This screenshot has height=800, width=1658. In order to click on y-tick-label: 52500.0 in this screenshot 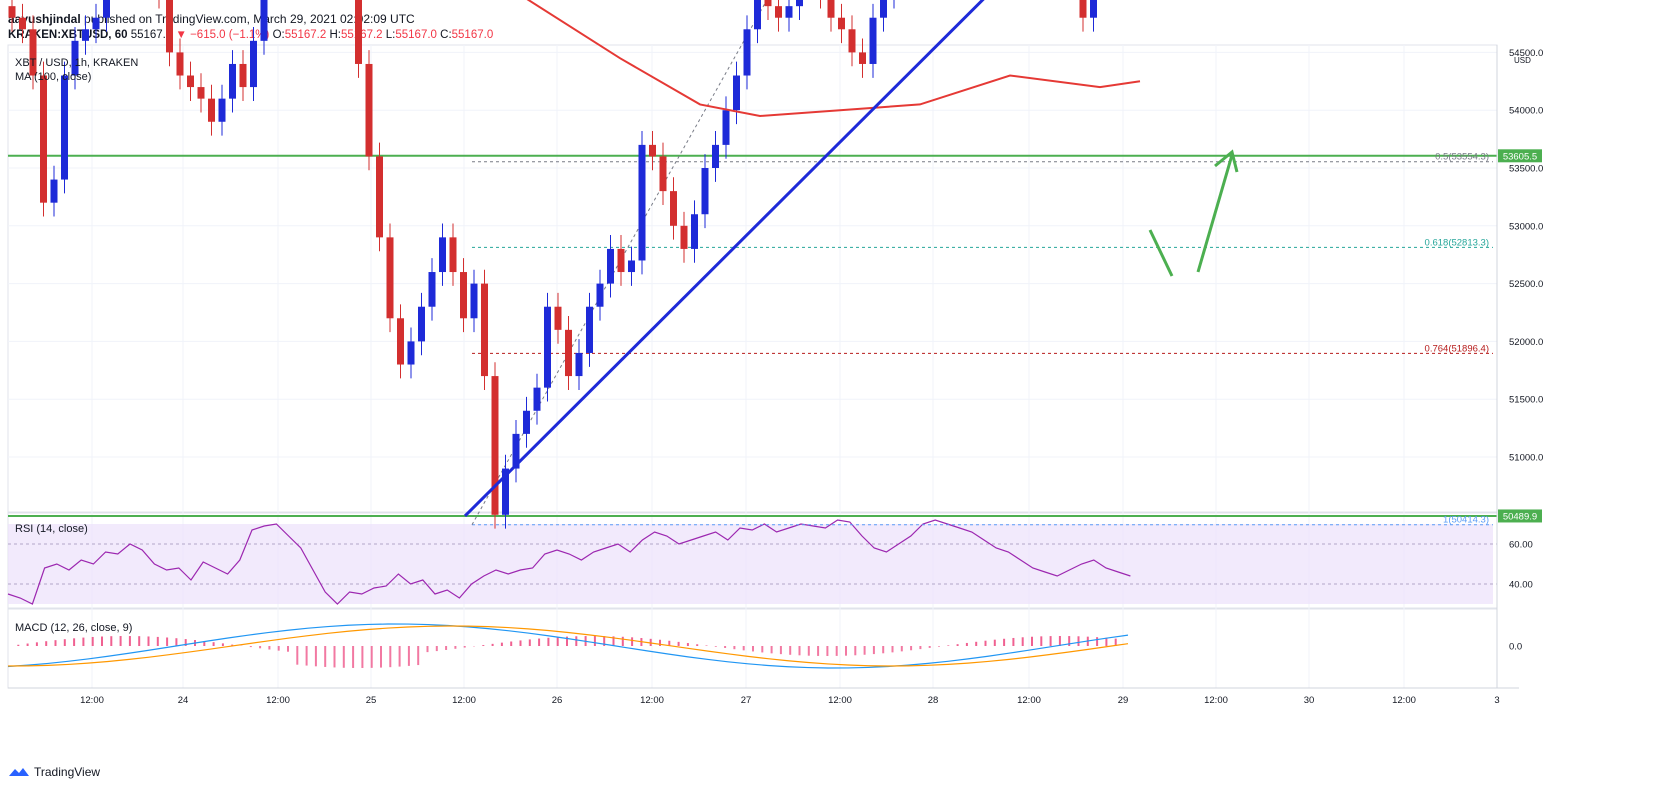, I will do `click(1526, 284)`.